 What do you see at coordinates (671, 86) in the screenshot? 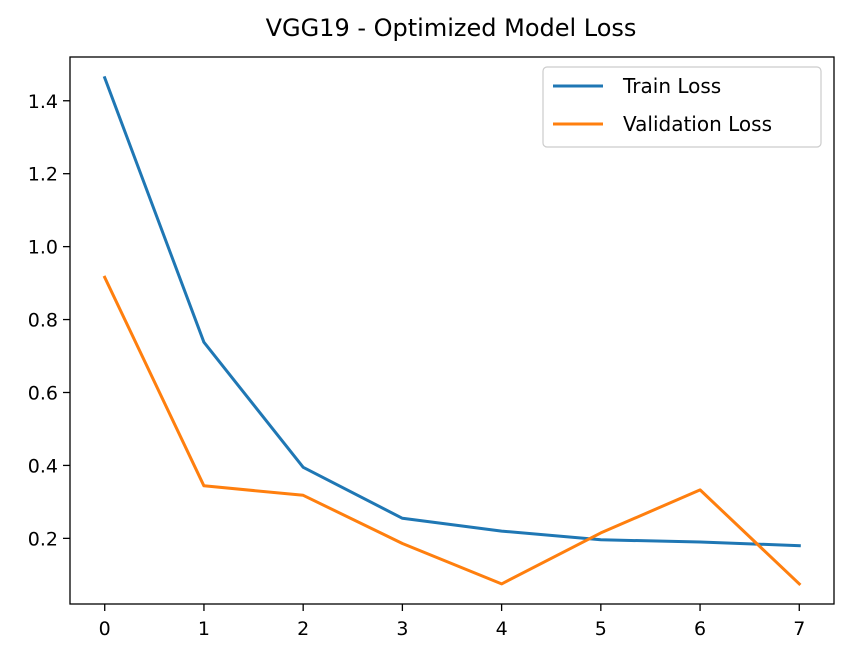
I see `legend-label-0: Train Loss` at bounding box center [671, 86].